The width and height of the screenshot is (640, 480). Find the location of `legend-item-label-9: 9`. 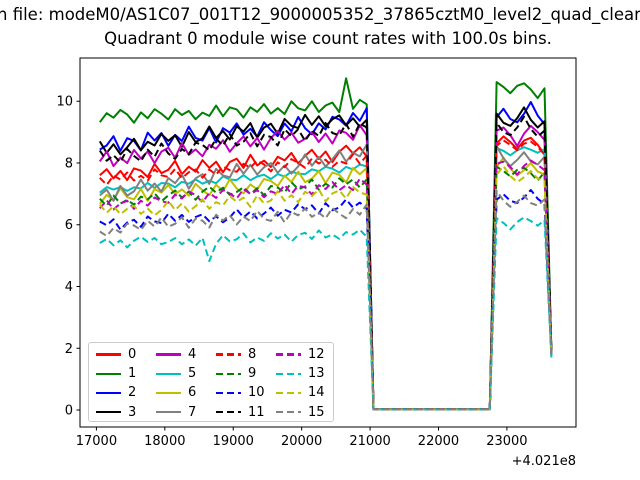

legend-item-label-9: 9 is located at coordinates (252, 374).